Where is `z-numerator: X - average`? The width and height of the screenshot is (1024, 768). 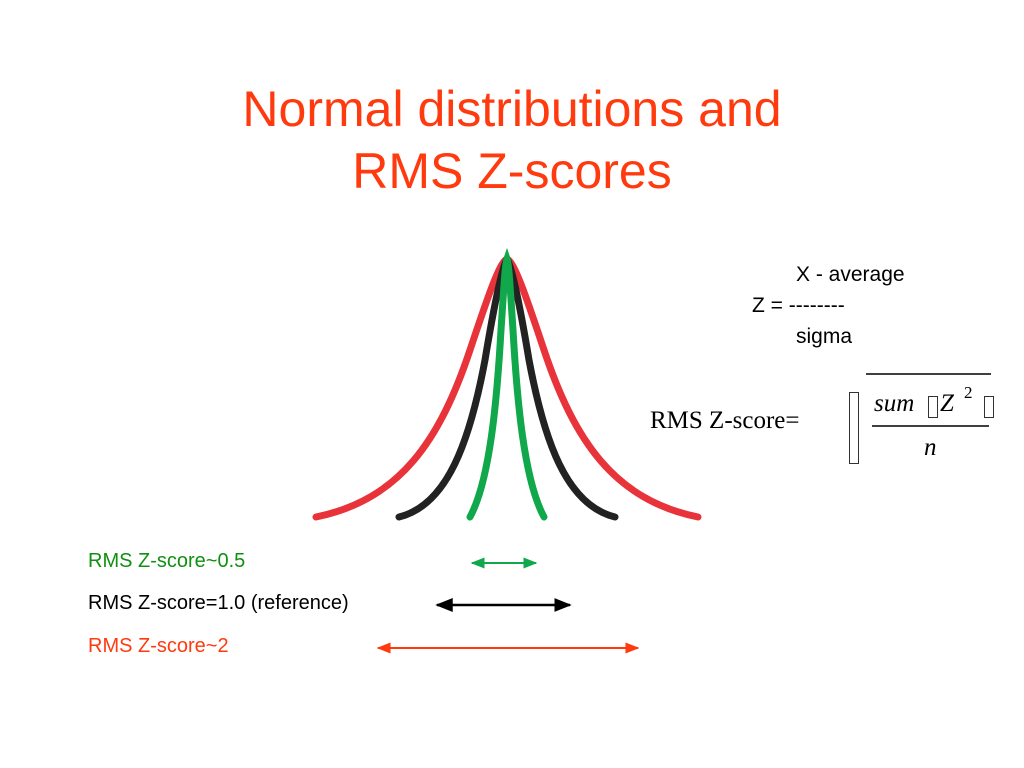 z-numerator: X - average is located at coordinates (850, 274).